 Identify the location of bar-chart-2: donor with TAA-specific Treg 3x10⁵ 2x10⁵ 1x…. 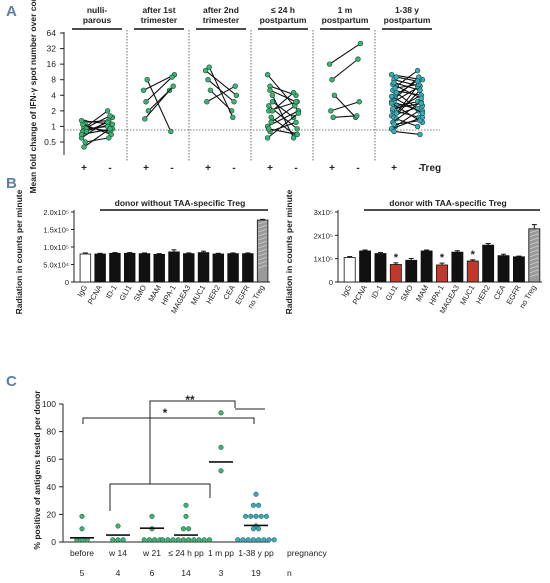
(428, 256).